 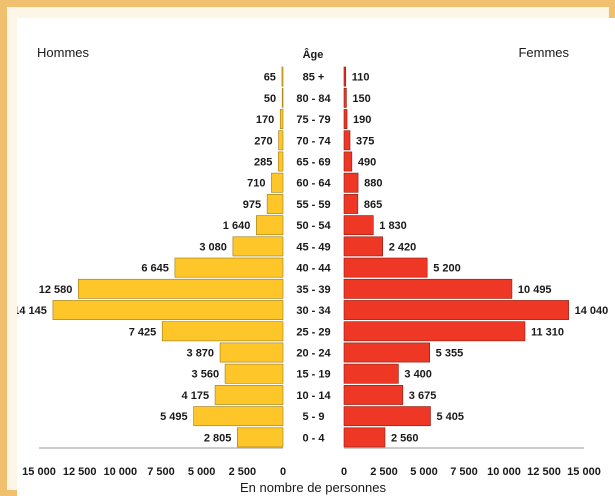 I want to click on value-label-hommes-70-74: 270, so click(x=263, y=141).